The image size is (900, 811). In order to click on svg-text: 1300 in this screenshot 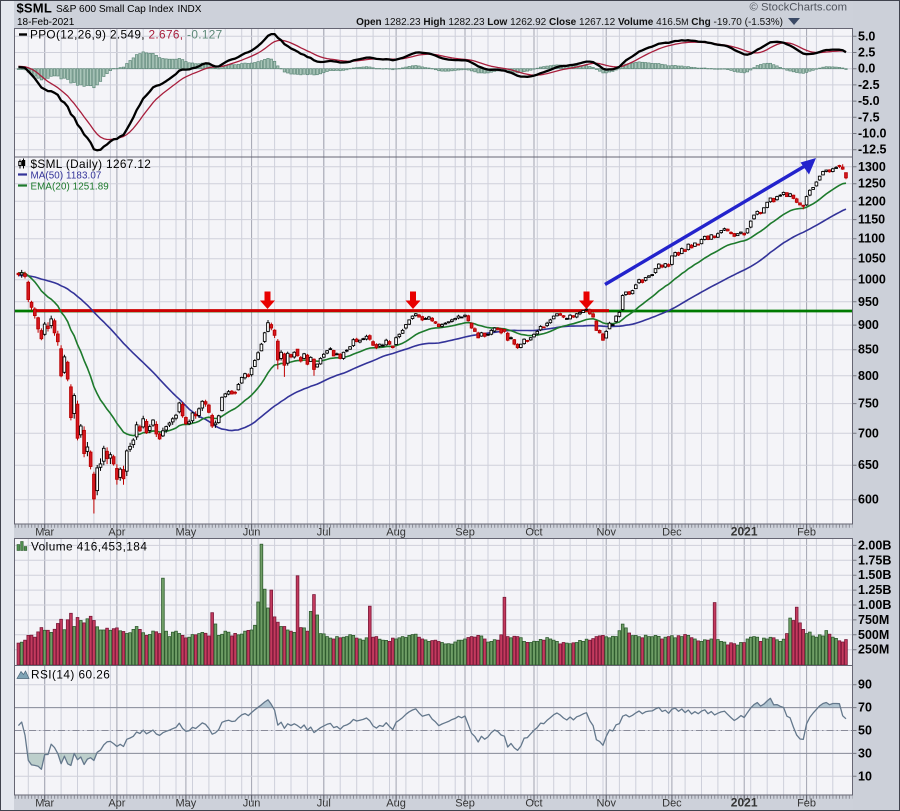, I will do `click(872, 167)`.